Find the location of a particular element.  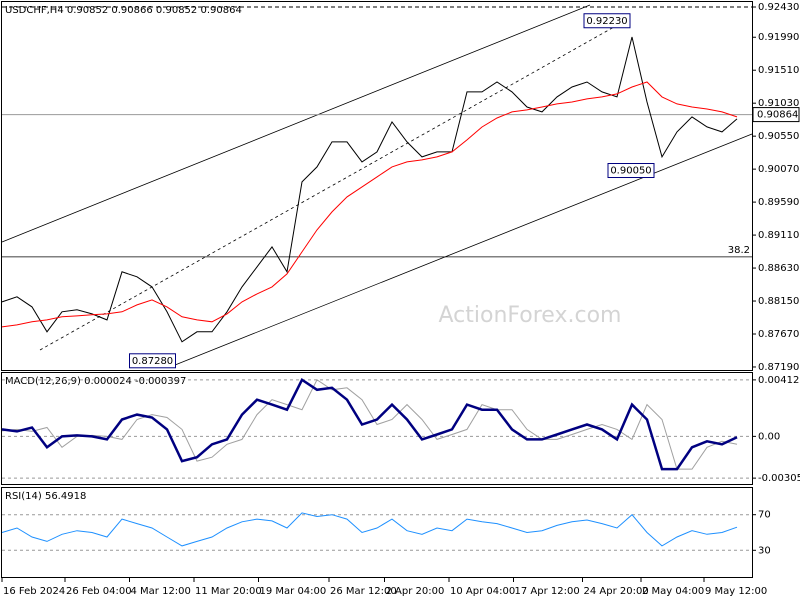

panel-title: MACD(12,26,9) 0.000024 -0.000397 is located at coordinates (95, 381).